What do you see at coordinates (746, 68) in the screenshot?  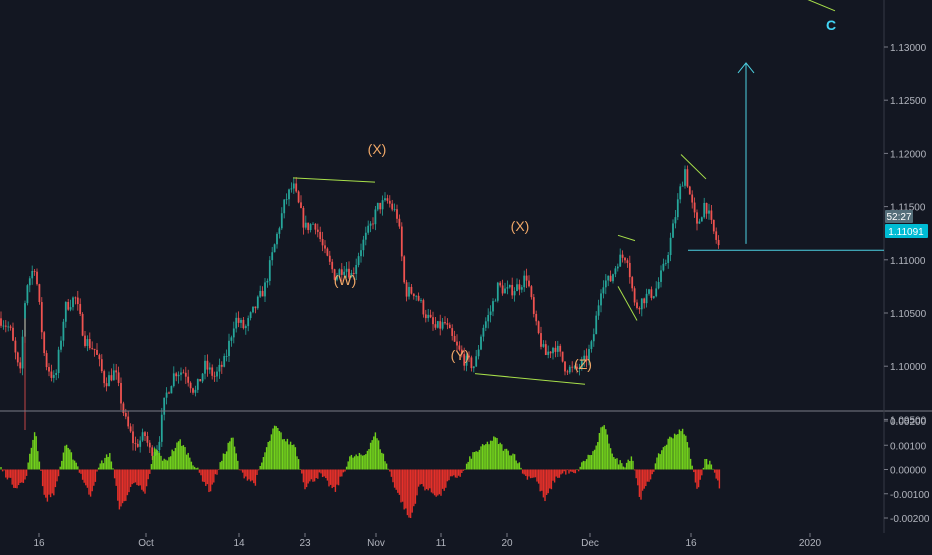 I see `arrow-head` at bounding box center [746, 68].